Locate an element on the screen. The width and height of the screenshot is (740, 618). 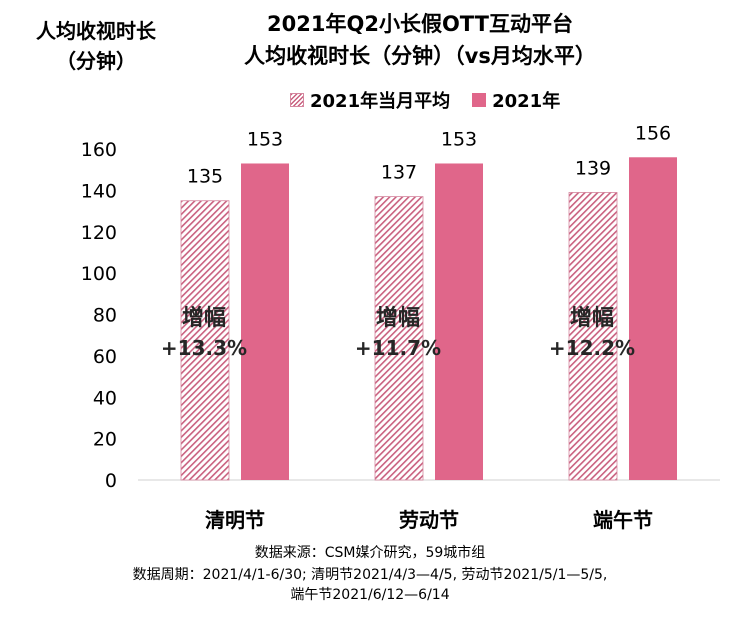
y-tick-label: 60 is located at coordinates (105, 357).